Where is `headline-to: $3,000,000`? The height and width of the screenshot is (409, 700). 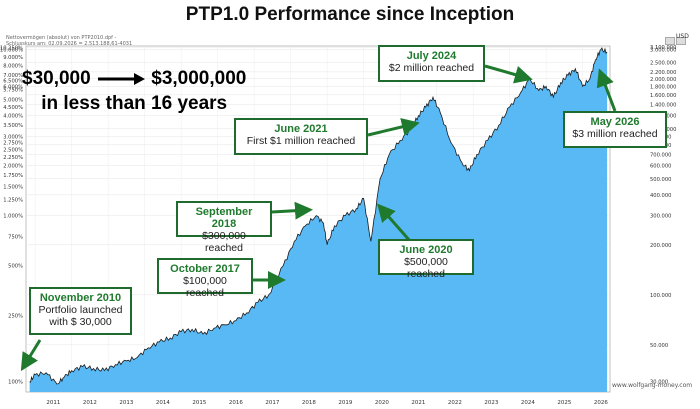 headline-to: $3,000,000 is located at coordinates (199, 78).